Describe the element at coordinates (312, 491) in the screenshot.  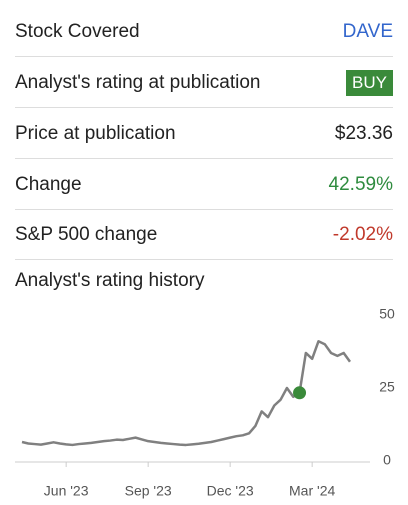
I see `x-tick-label: Mar '24` at that location.